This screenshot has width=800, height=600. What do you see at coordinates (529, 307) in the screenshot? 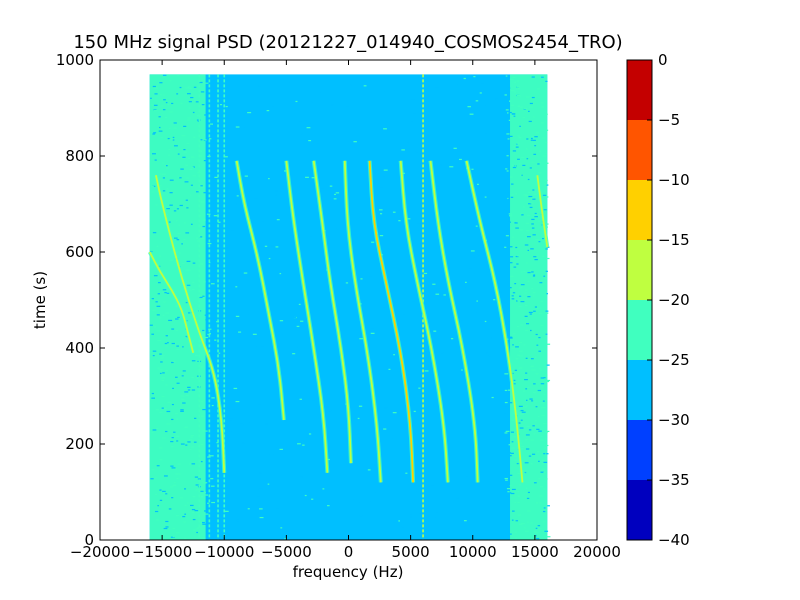
I see `band-edge-right` at bounding box center [529, 307].